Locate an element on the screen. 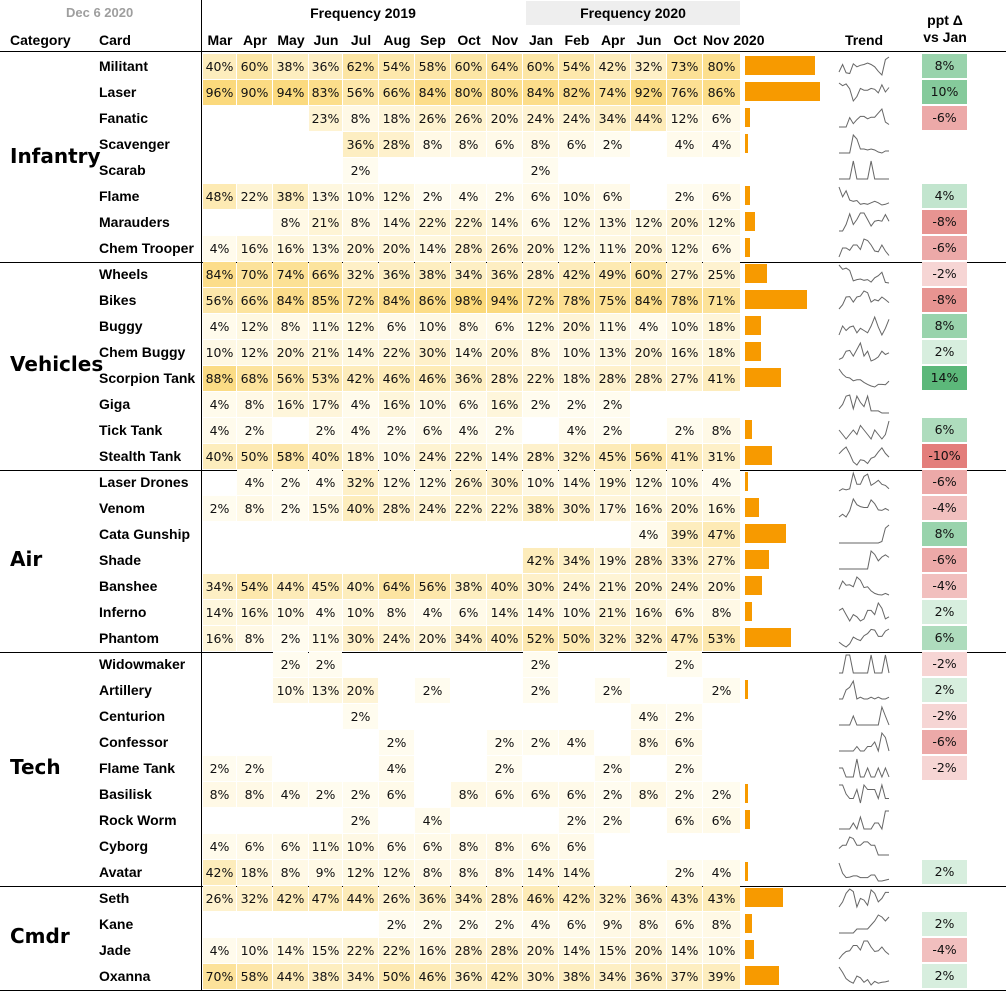  card-name: Artillery is located at coordinates (125, 690).